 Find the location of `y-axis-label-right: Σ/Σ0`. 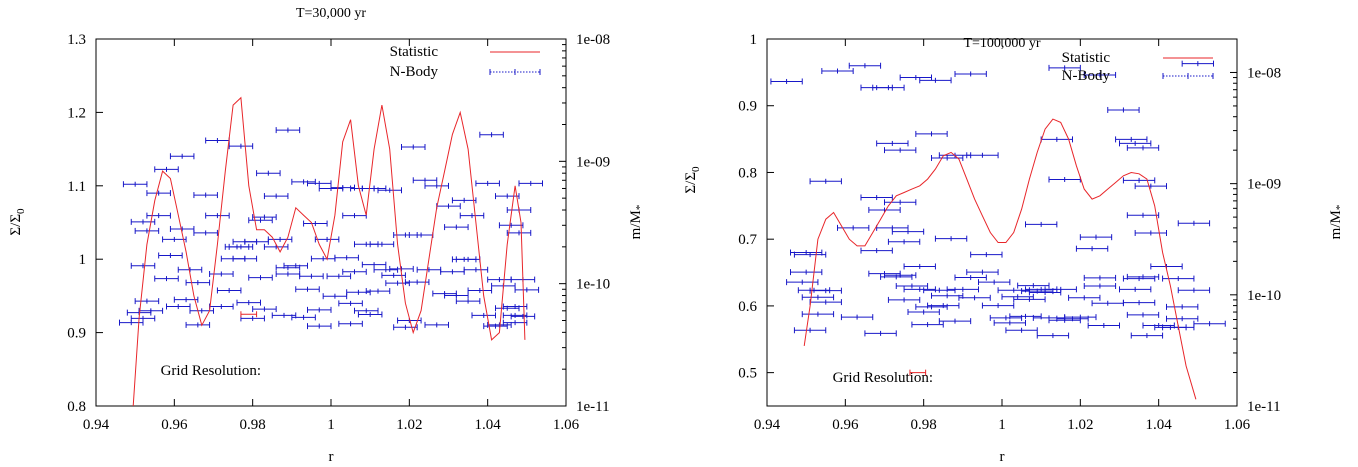

y-axis-label-right: Σ/Σ0 is located at coordinates (692, 180).